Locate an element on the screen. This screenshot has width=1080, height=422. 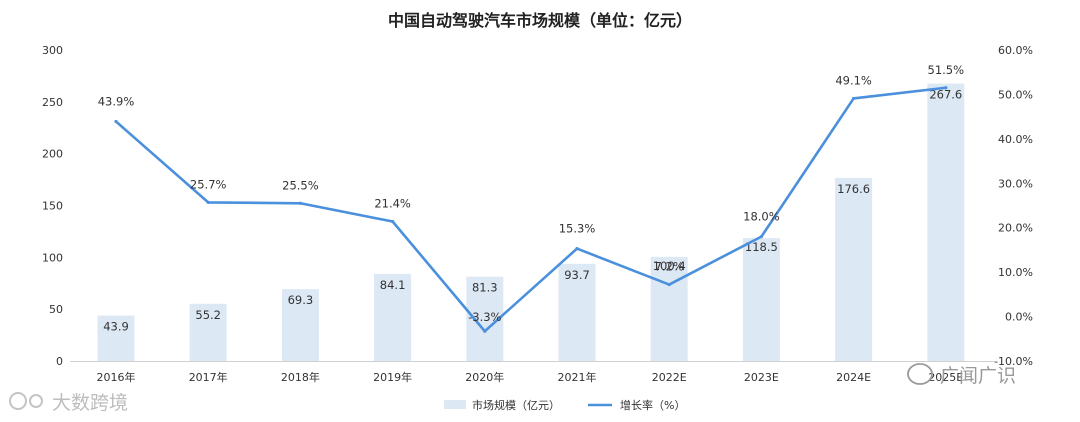
line-value-label: 25.5% is located at coordinates (300, 185).